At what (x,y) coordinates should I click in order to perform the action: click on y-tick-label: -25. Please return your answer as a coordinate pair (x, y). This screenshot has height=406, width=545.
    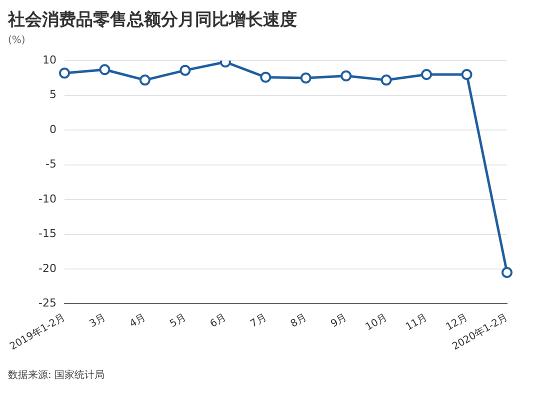
    Looking at the image, I should click on (47, 303).